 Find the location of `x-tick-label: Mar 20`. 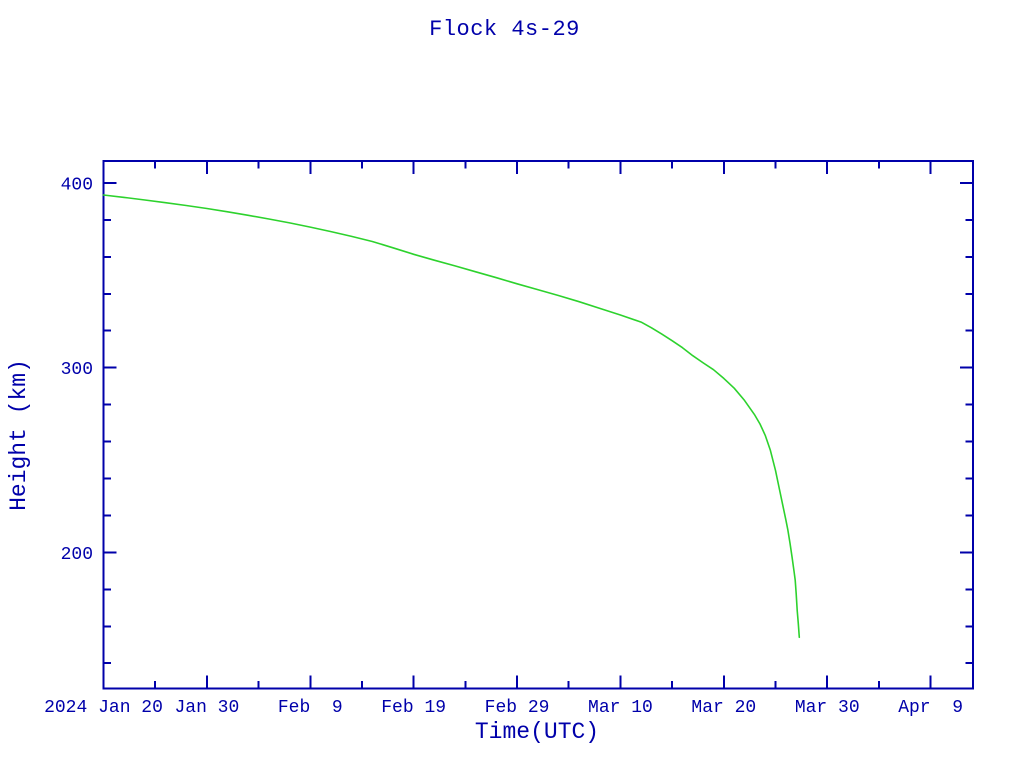

x-tick-label: Mar 20 is located at coordinates (723, 708).